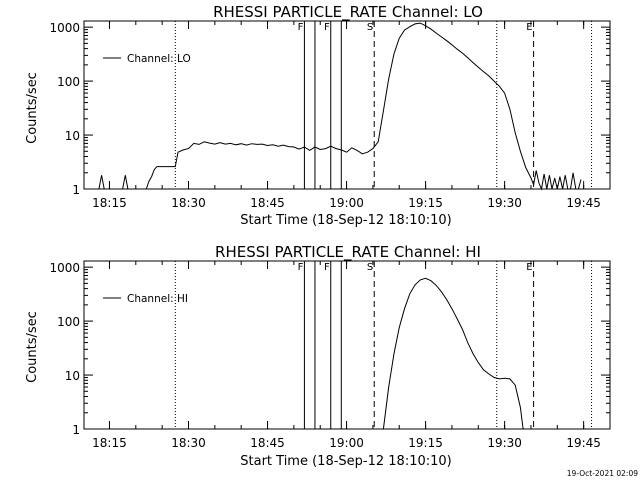  I want to click on legend: Channel: LO, so click(147, 59).